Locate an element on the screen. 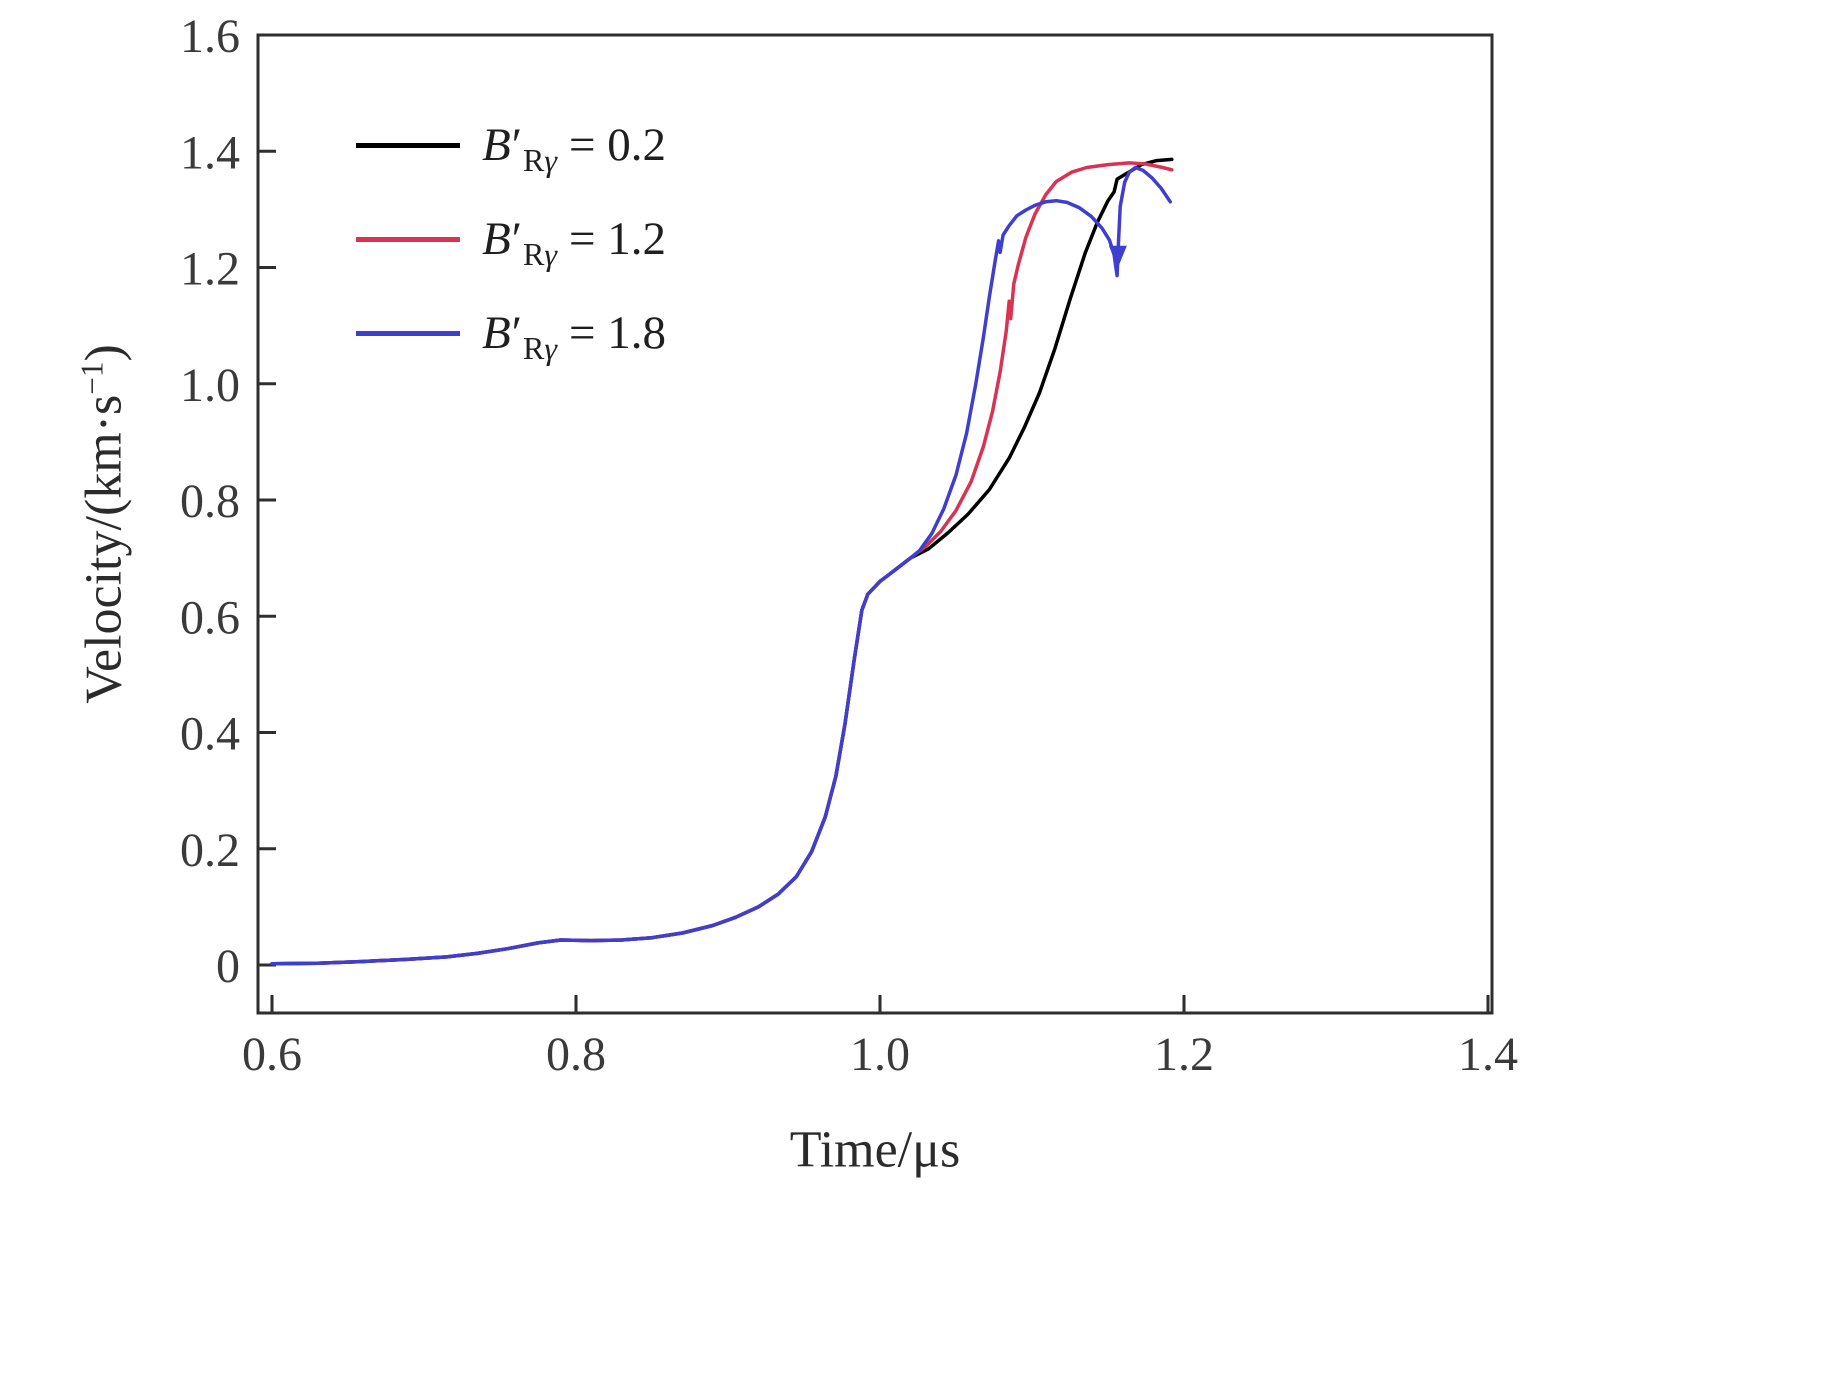  y-axis-title: Velocity/(km·s−1) is located at coordinates (103, 524).